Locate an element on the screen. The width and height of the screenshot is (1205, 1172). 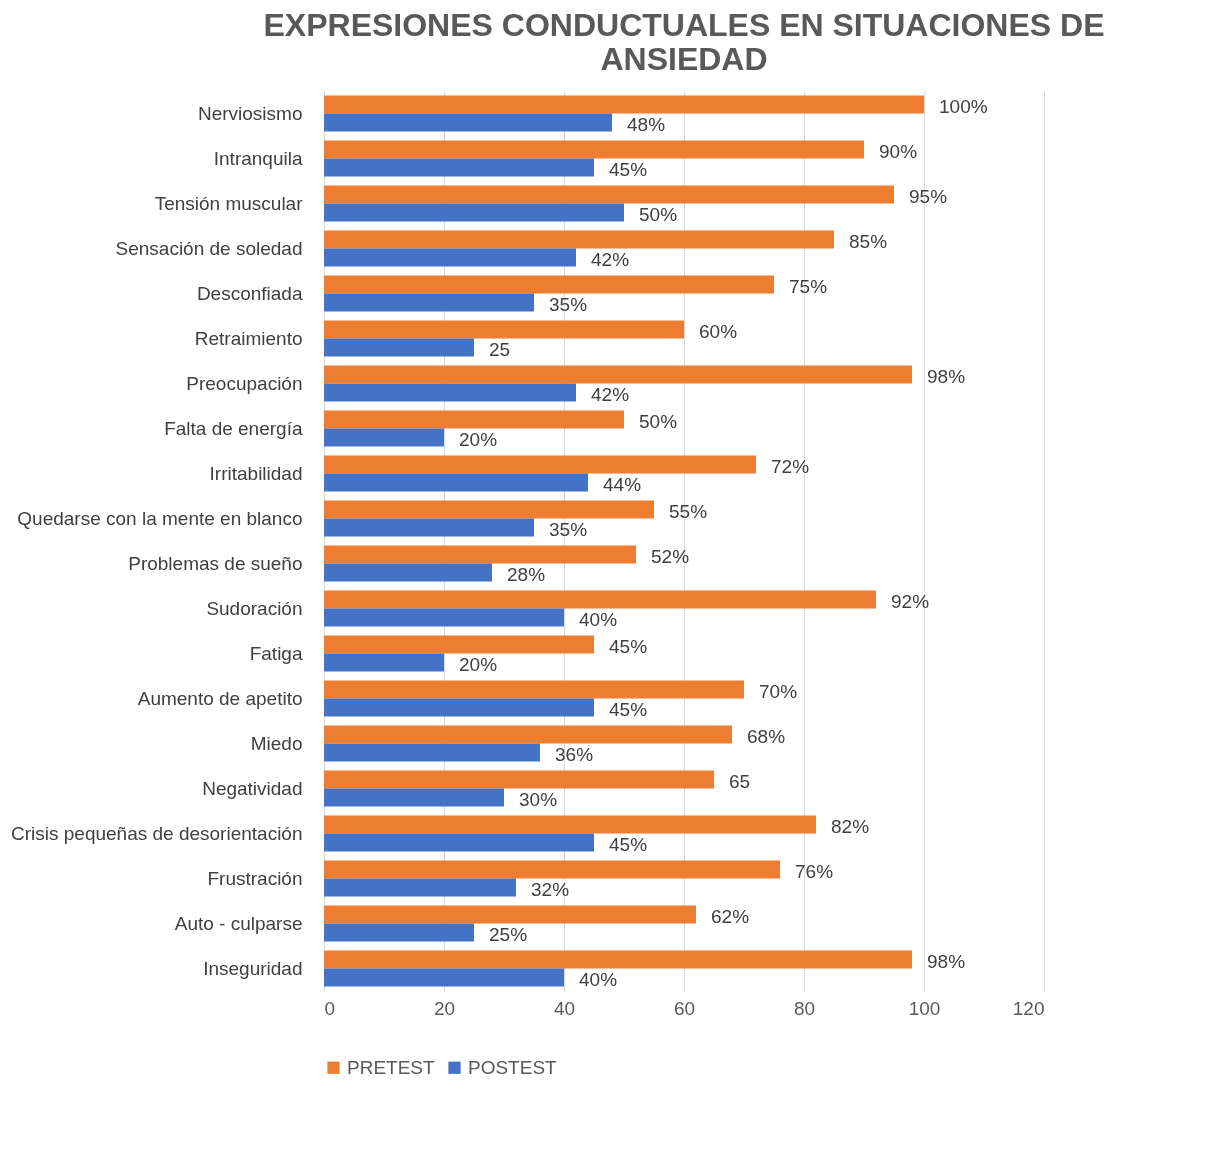
data-label: 30% is located at coordinates (538, 799).